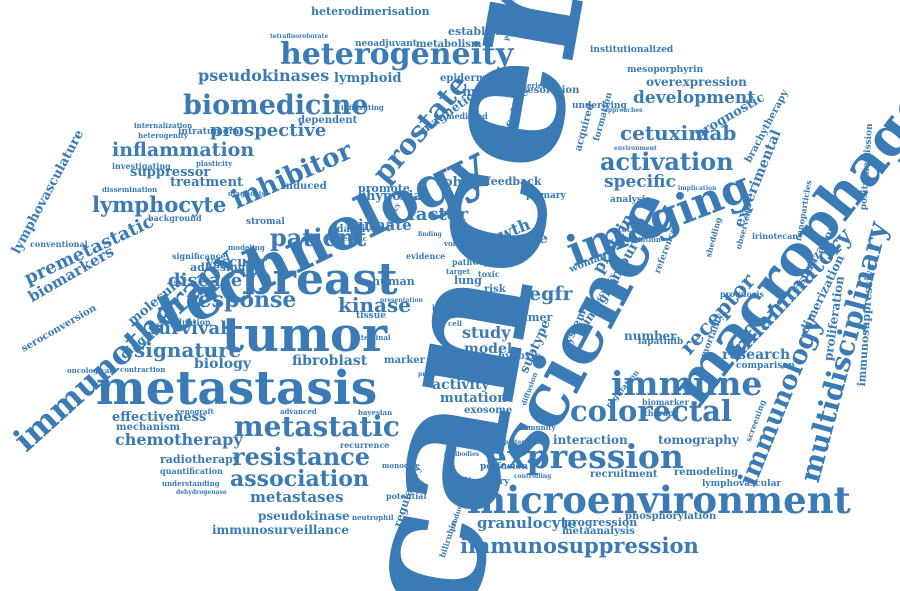  Describe the element at coordinates (489, 274) in the screenshot. I see `cloud-word: toxic` at that location.